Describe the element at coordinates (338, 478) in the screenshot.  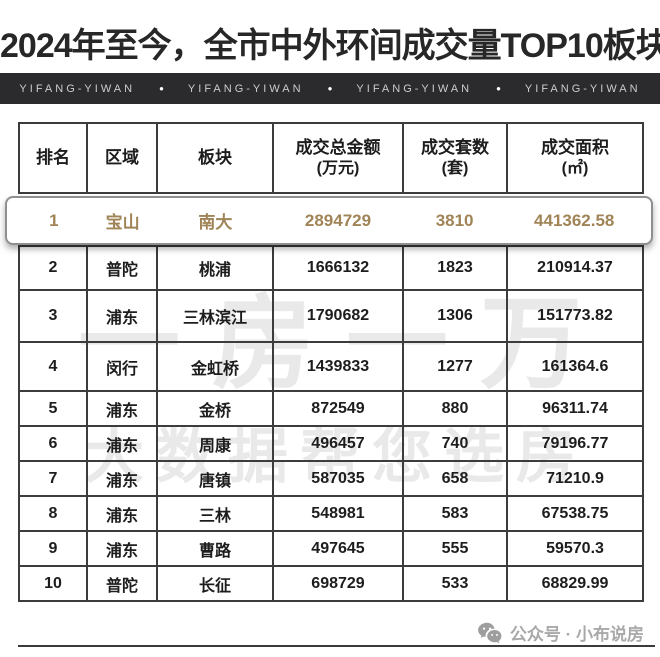
I see `cell-amount: 587035` at that location.